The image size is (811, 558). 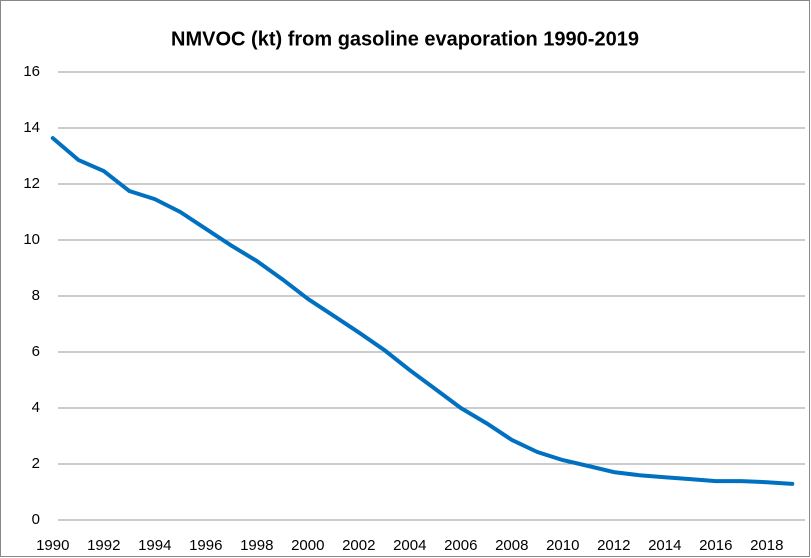 What do you see at coordinates (52, 545) in the screenshot?
I see `x-tick-label: 1990` at bounding box center [52, 545].